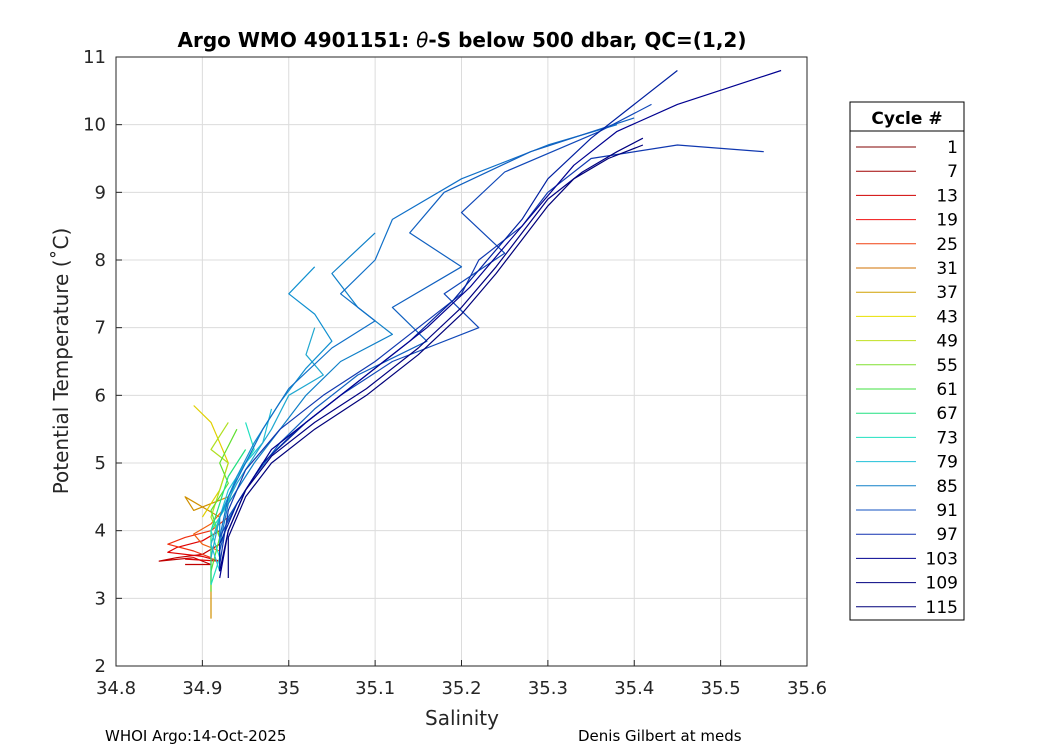  I want to click on legend-title: Cycle #, so click(906, 119).